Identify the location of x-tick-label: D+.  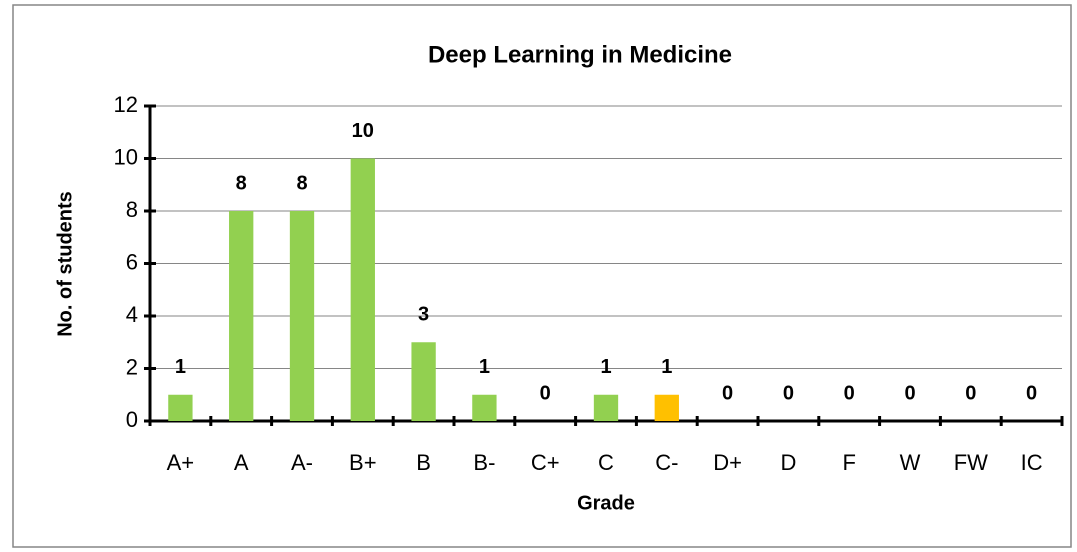
(727, 462).